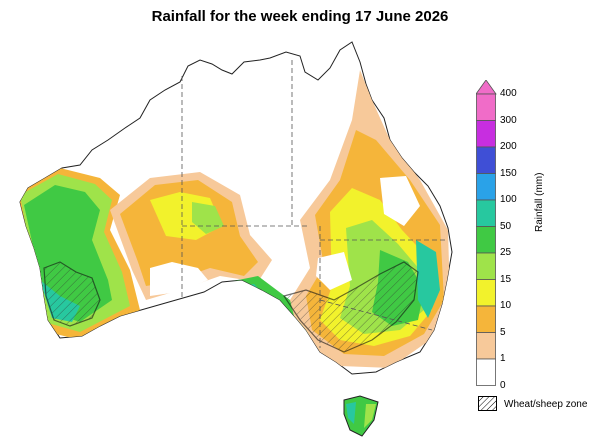 This screenshot has height=448, width=600. I want to click on legend-tick-label: 400, so click(508, 93).